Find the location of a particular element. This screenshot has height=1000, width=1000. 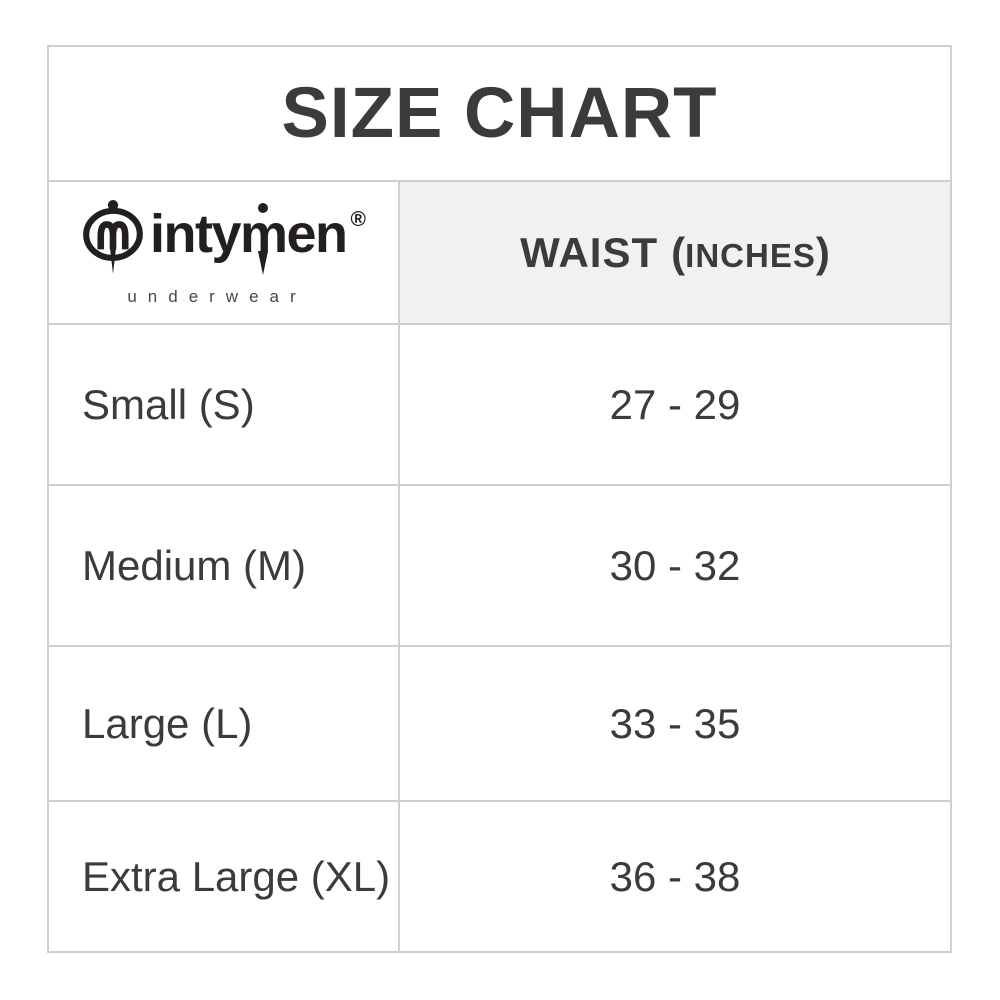

brand-tagline: underwear is located at coordinates (217, 296).